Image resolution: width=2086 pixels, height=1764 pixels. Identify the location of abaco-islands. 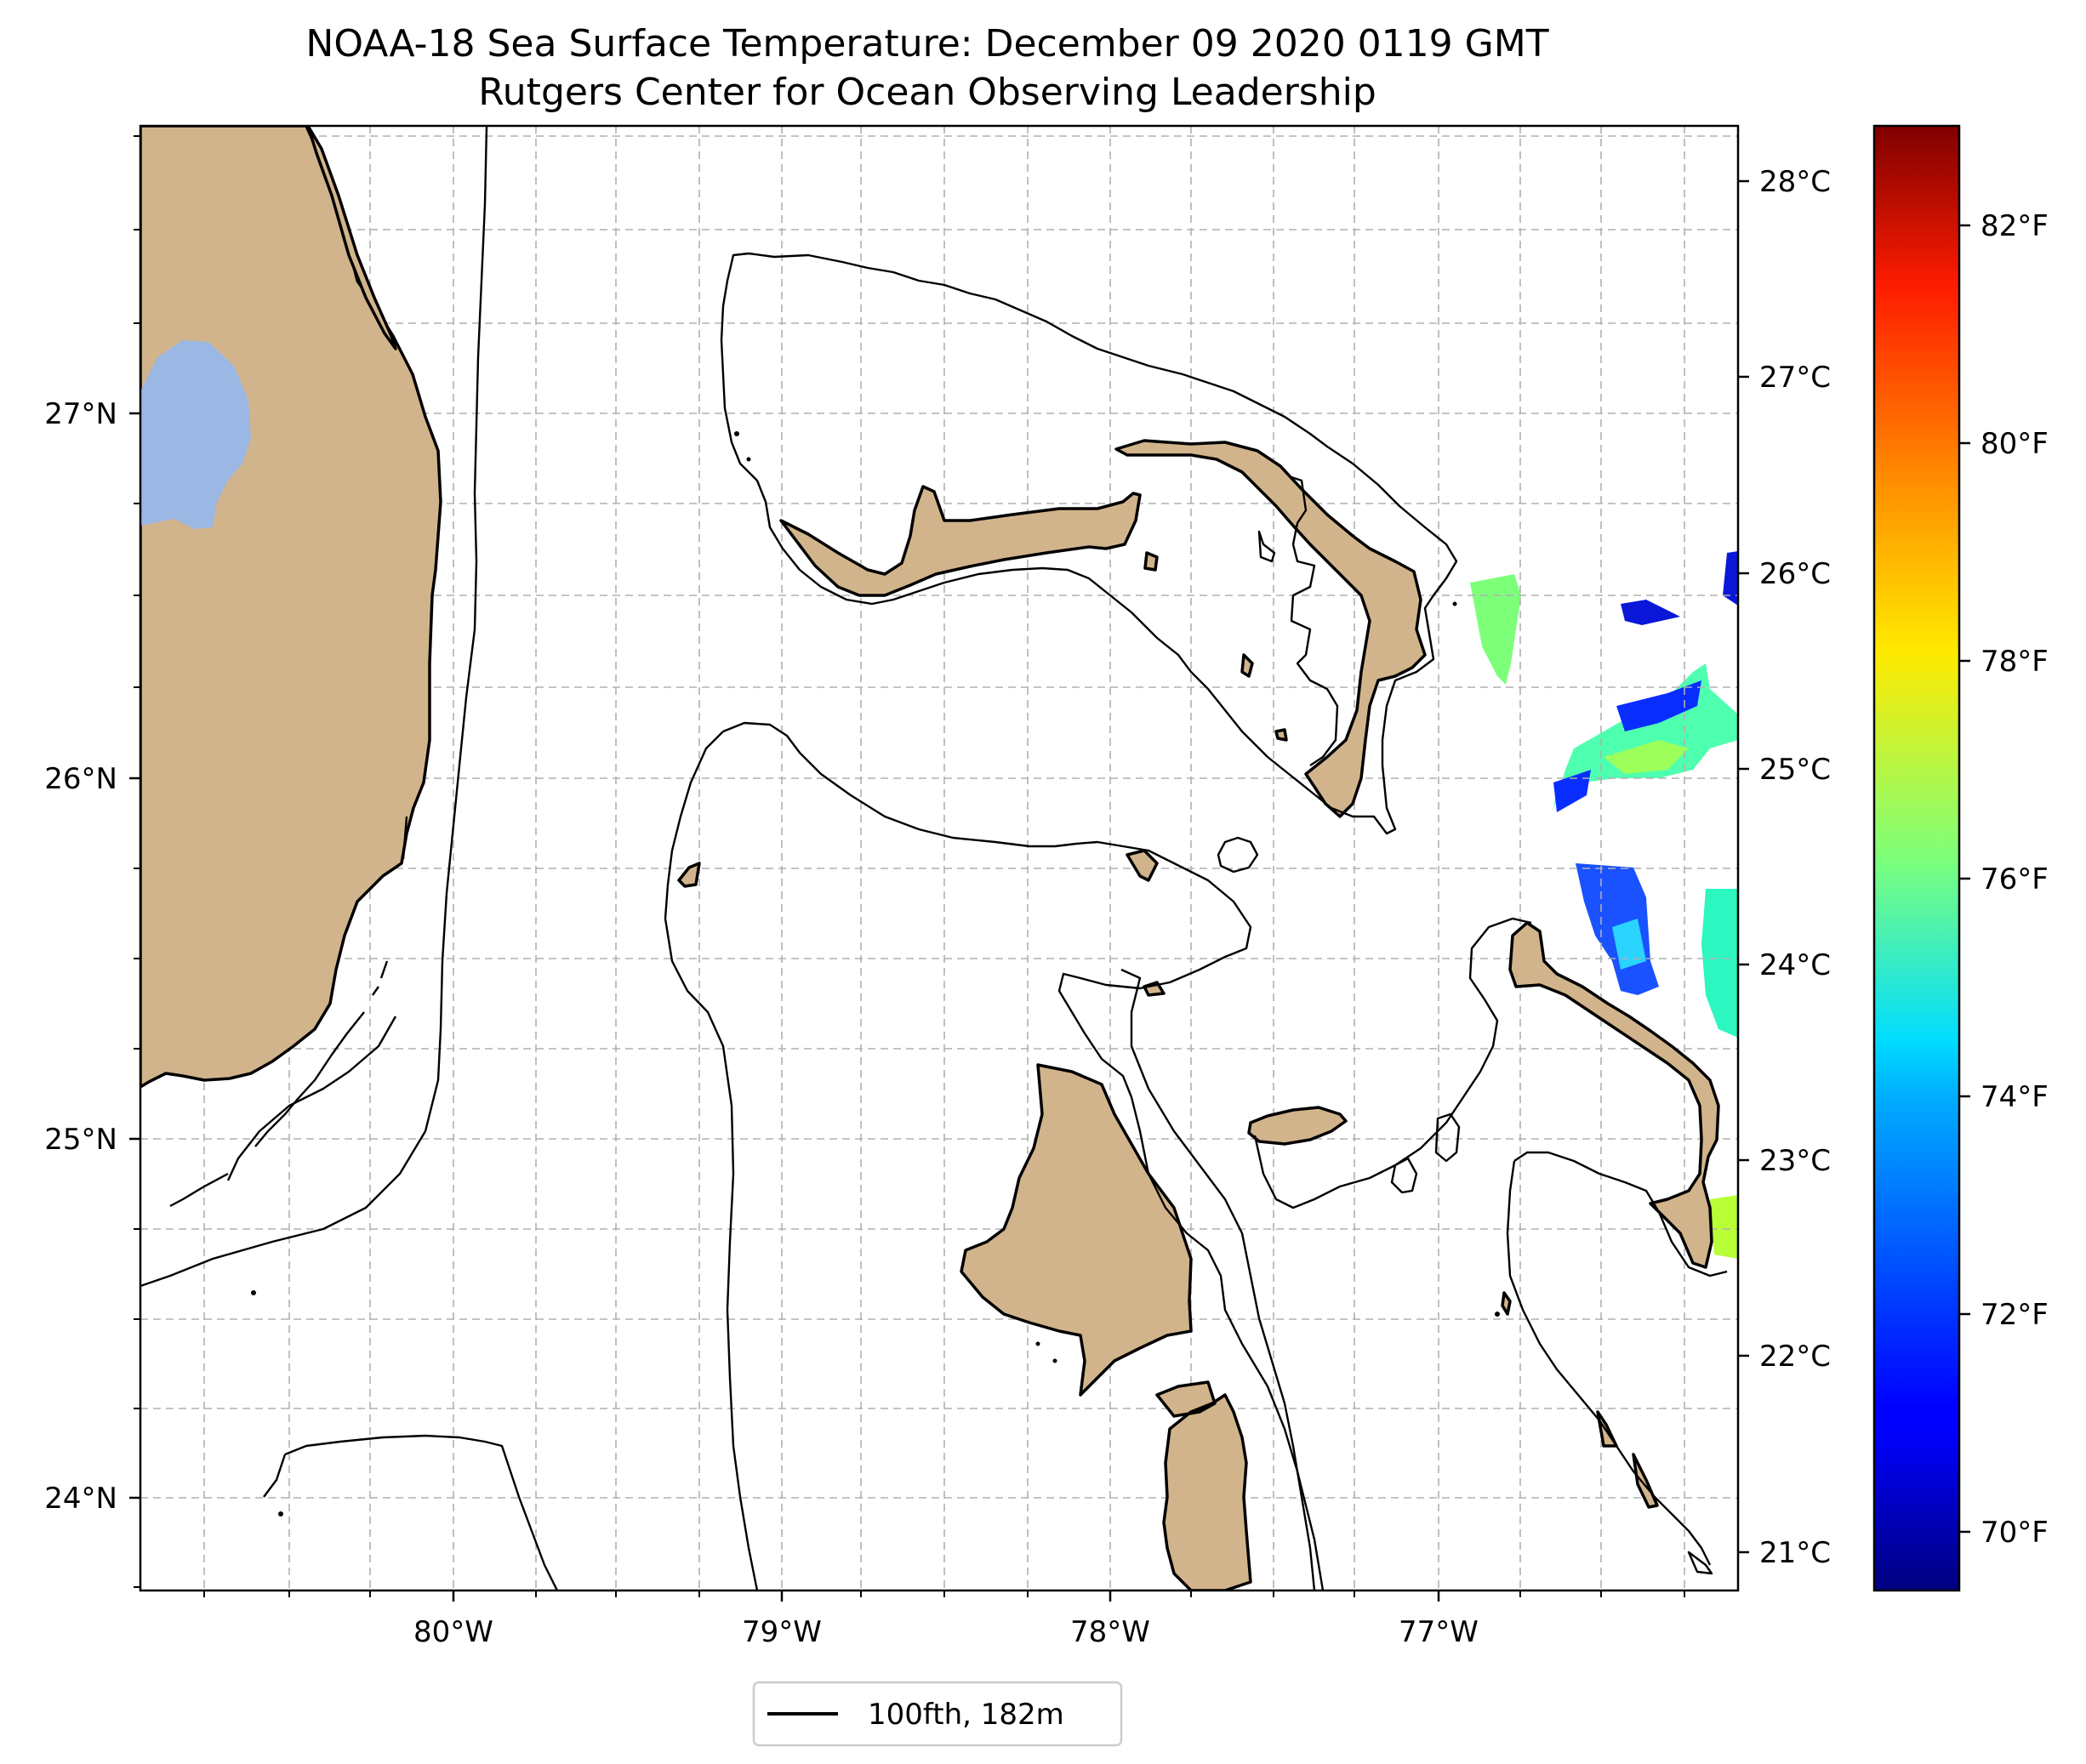
(1270, 628).